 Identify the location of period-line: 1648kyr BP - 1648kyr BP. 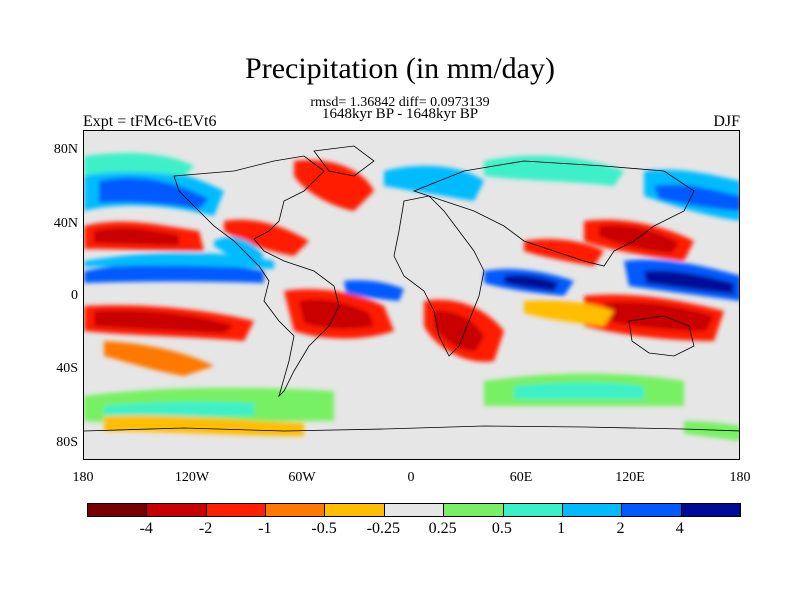
(400, 114).